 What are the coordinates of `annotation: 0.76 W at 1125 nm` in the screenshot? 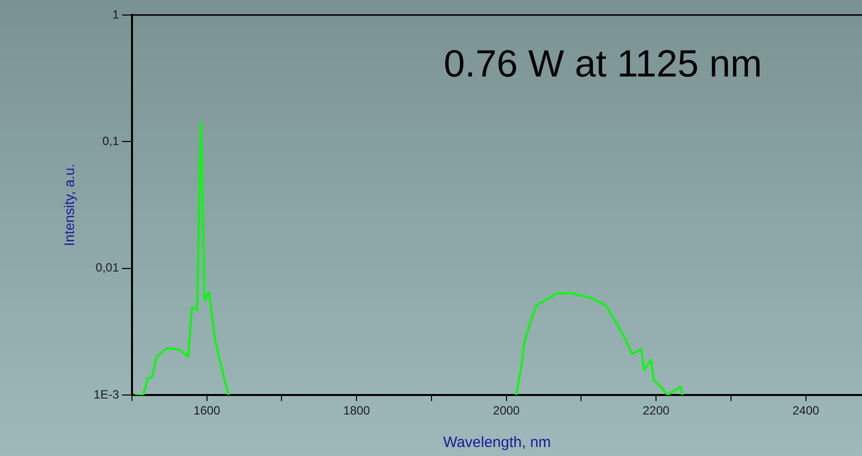 It's located at (603, 64).